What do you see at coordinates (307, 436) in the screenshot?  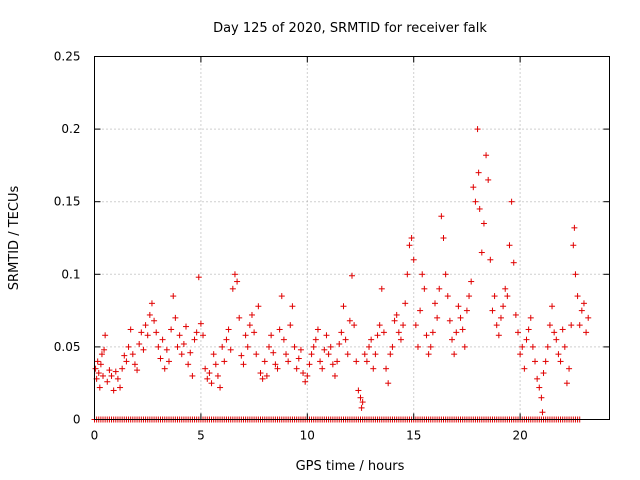 I see `x-tick-label: 10` at bounding box center [307, 436].